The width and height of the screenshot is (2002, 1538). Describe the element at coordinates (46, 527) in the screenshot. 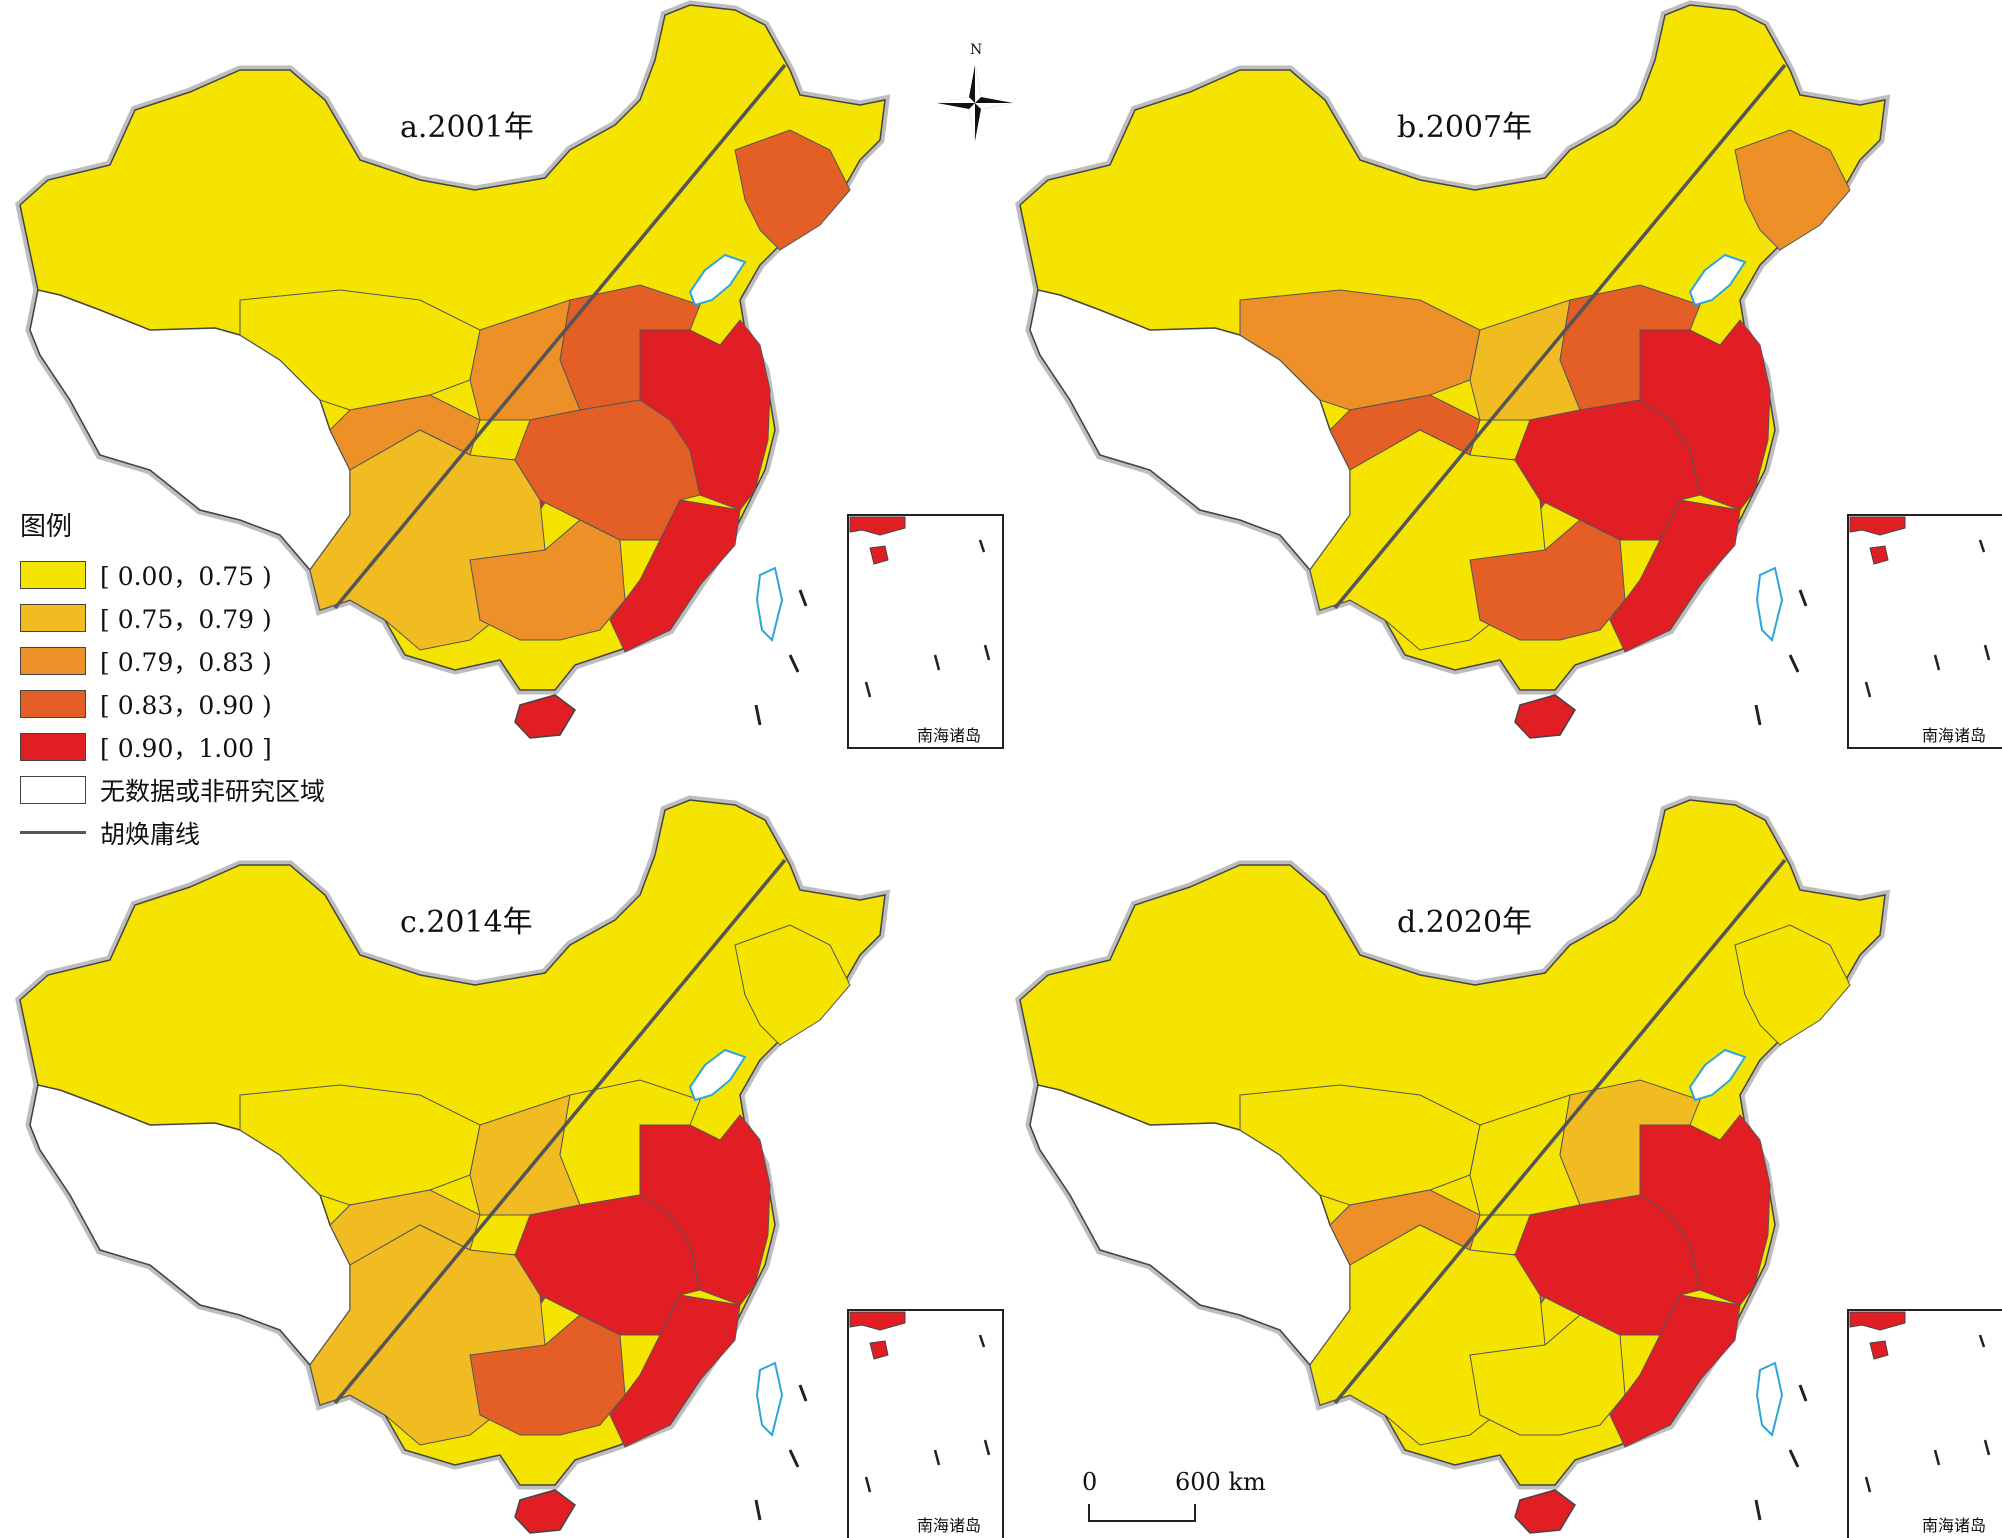

I see `legend-title: 图例` at that location.